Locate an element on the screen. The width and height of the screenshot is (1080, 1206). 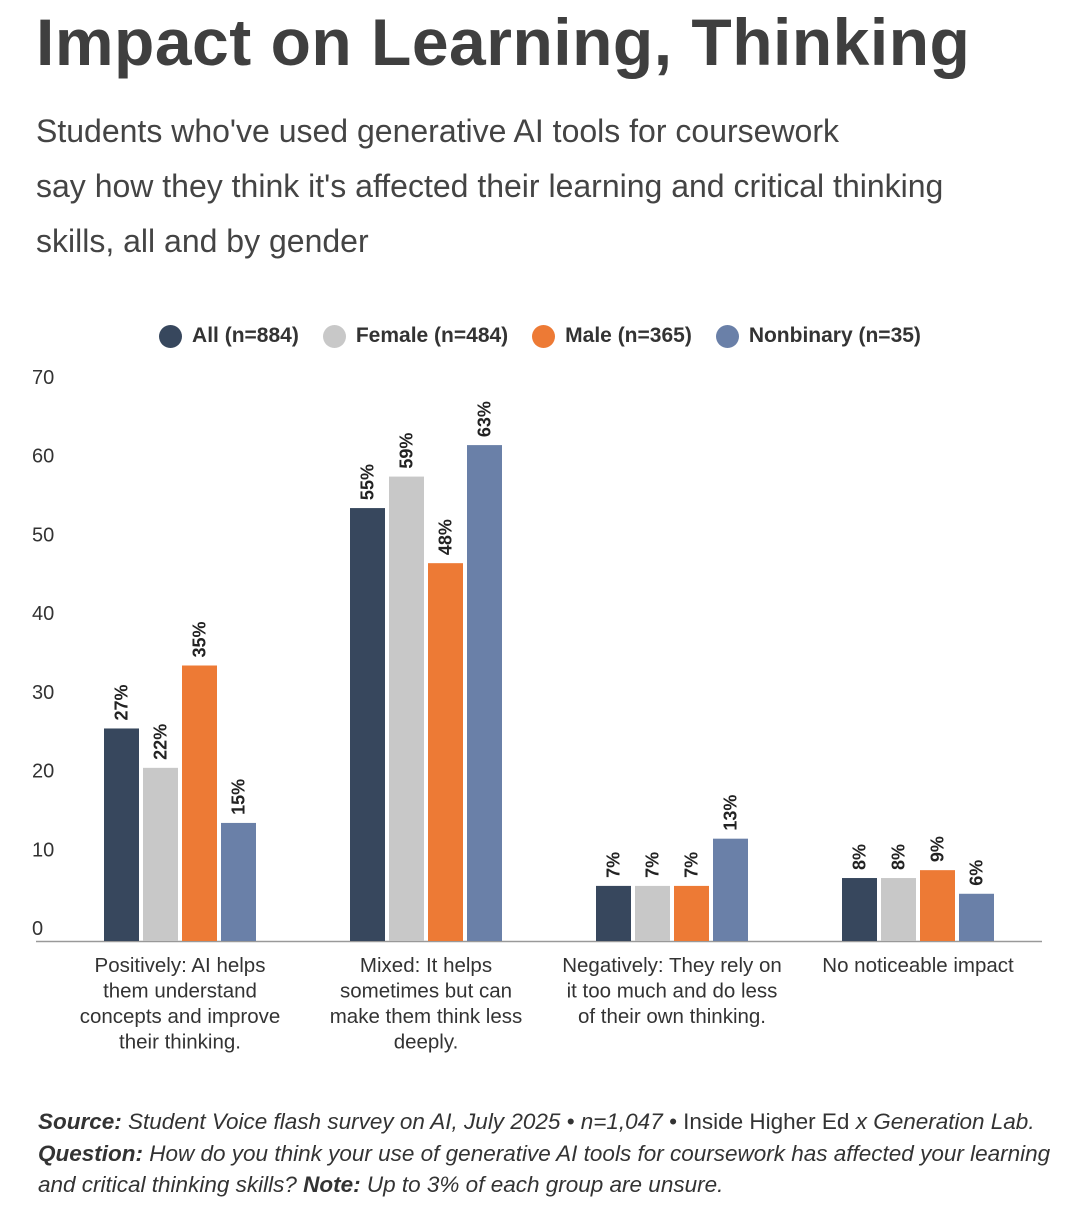
y-tick-label: 0 is located at coordinates (37, 929).